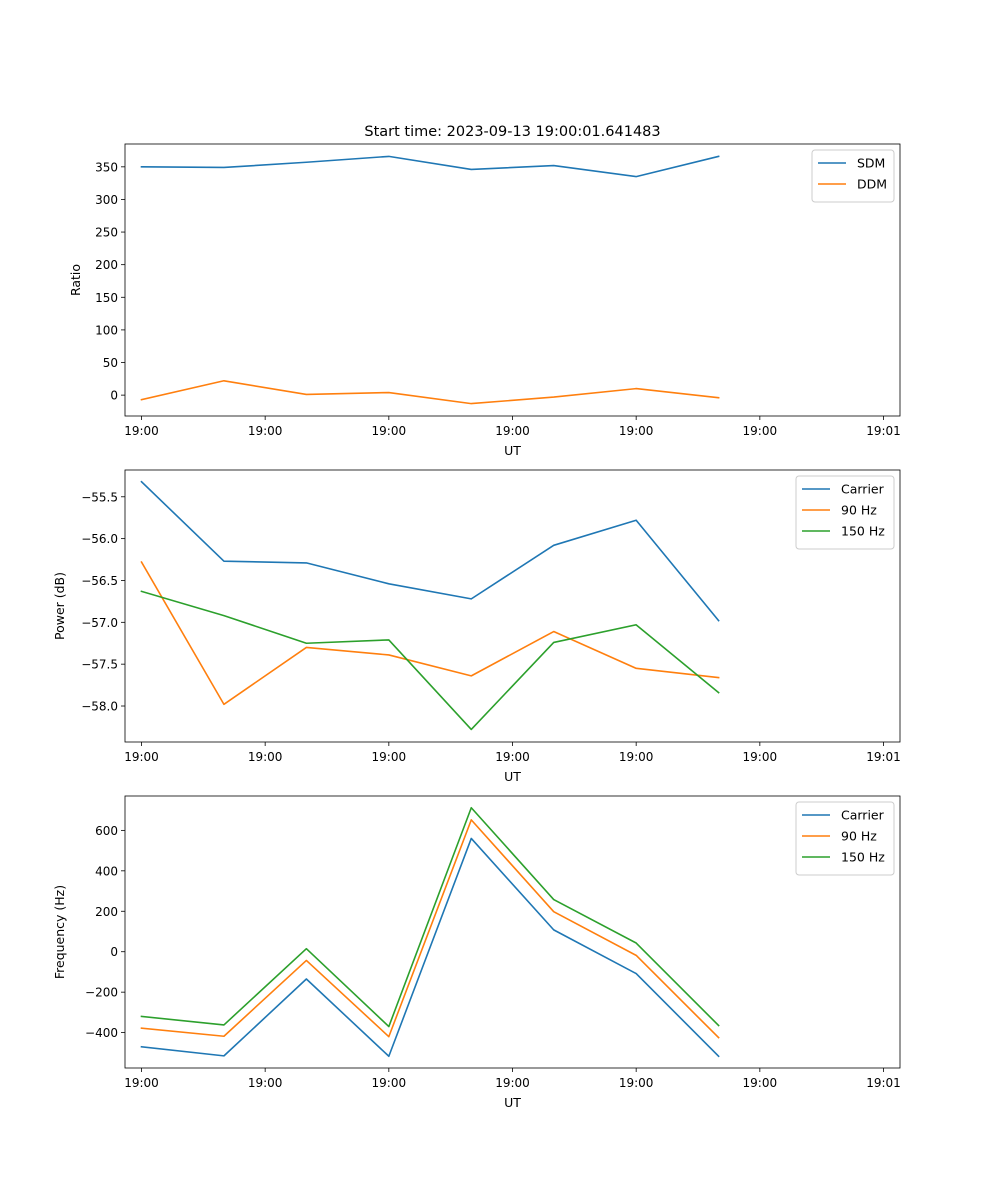 This screenshot has height=1200, width=1000. Describe the element at coordinates (99, 539) in the screenshot. I see `y-tick-label: −56.0` at that location.